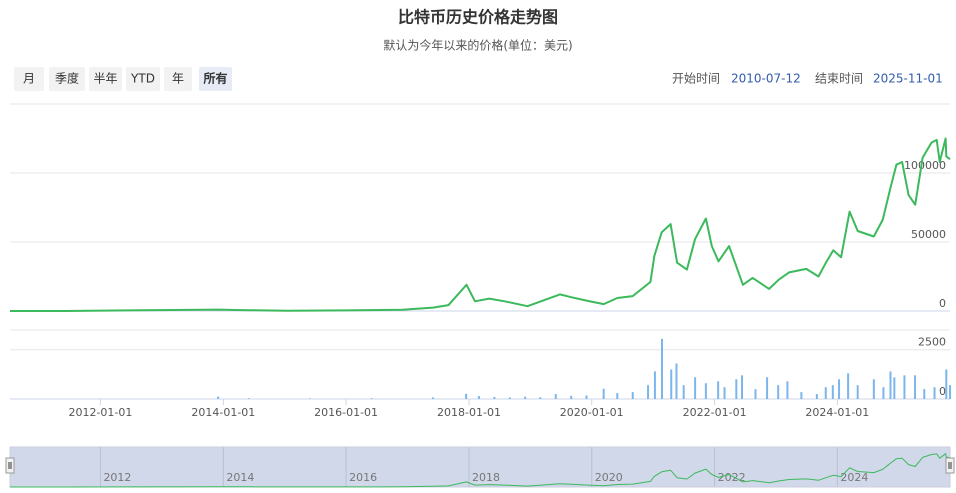 The image size is (956, 493). I want to click on range-button-label: 所有, so click(215, 78).